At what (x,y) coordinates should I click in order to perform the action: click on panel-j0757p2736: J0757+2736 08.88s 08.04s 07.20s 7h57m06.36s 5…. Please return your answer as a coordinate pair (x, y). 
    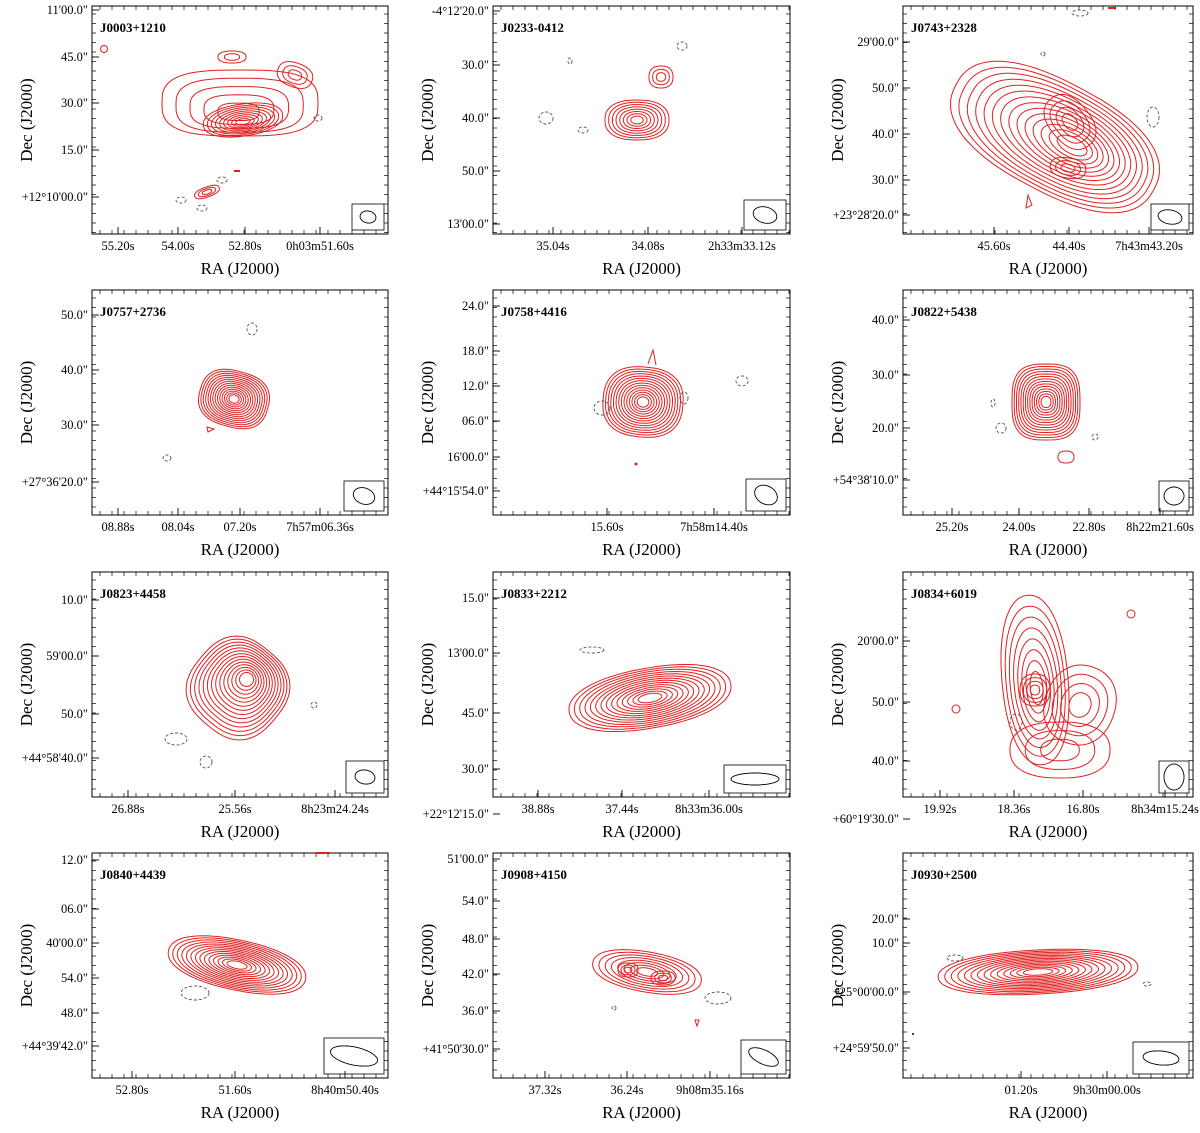
    Looking at the image, I should click on (203, 424).